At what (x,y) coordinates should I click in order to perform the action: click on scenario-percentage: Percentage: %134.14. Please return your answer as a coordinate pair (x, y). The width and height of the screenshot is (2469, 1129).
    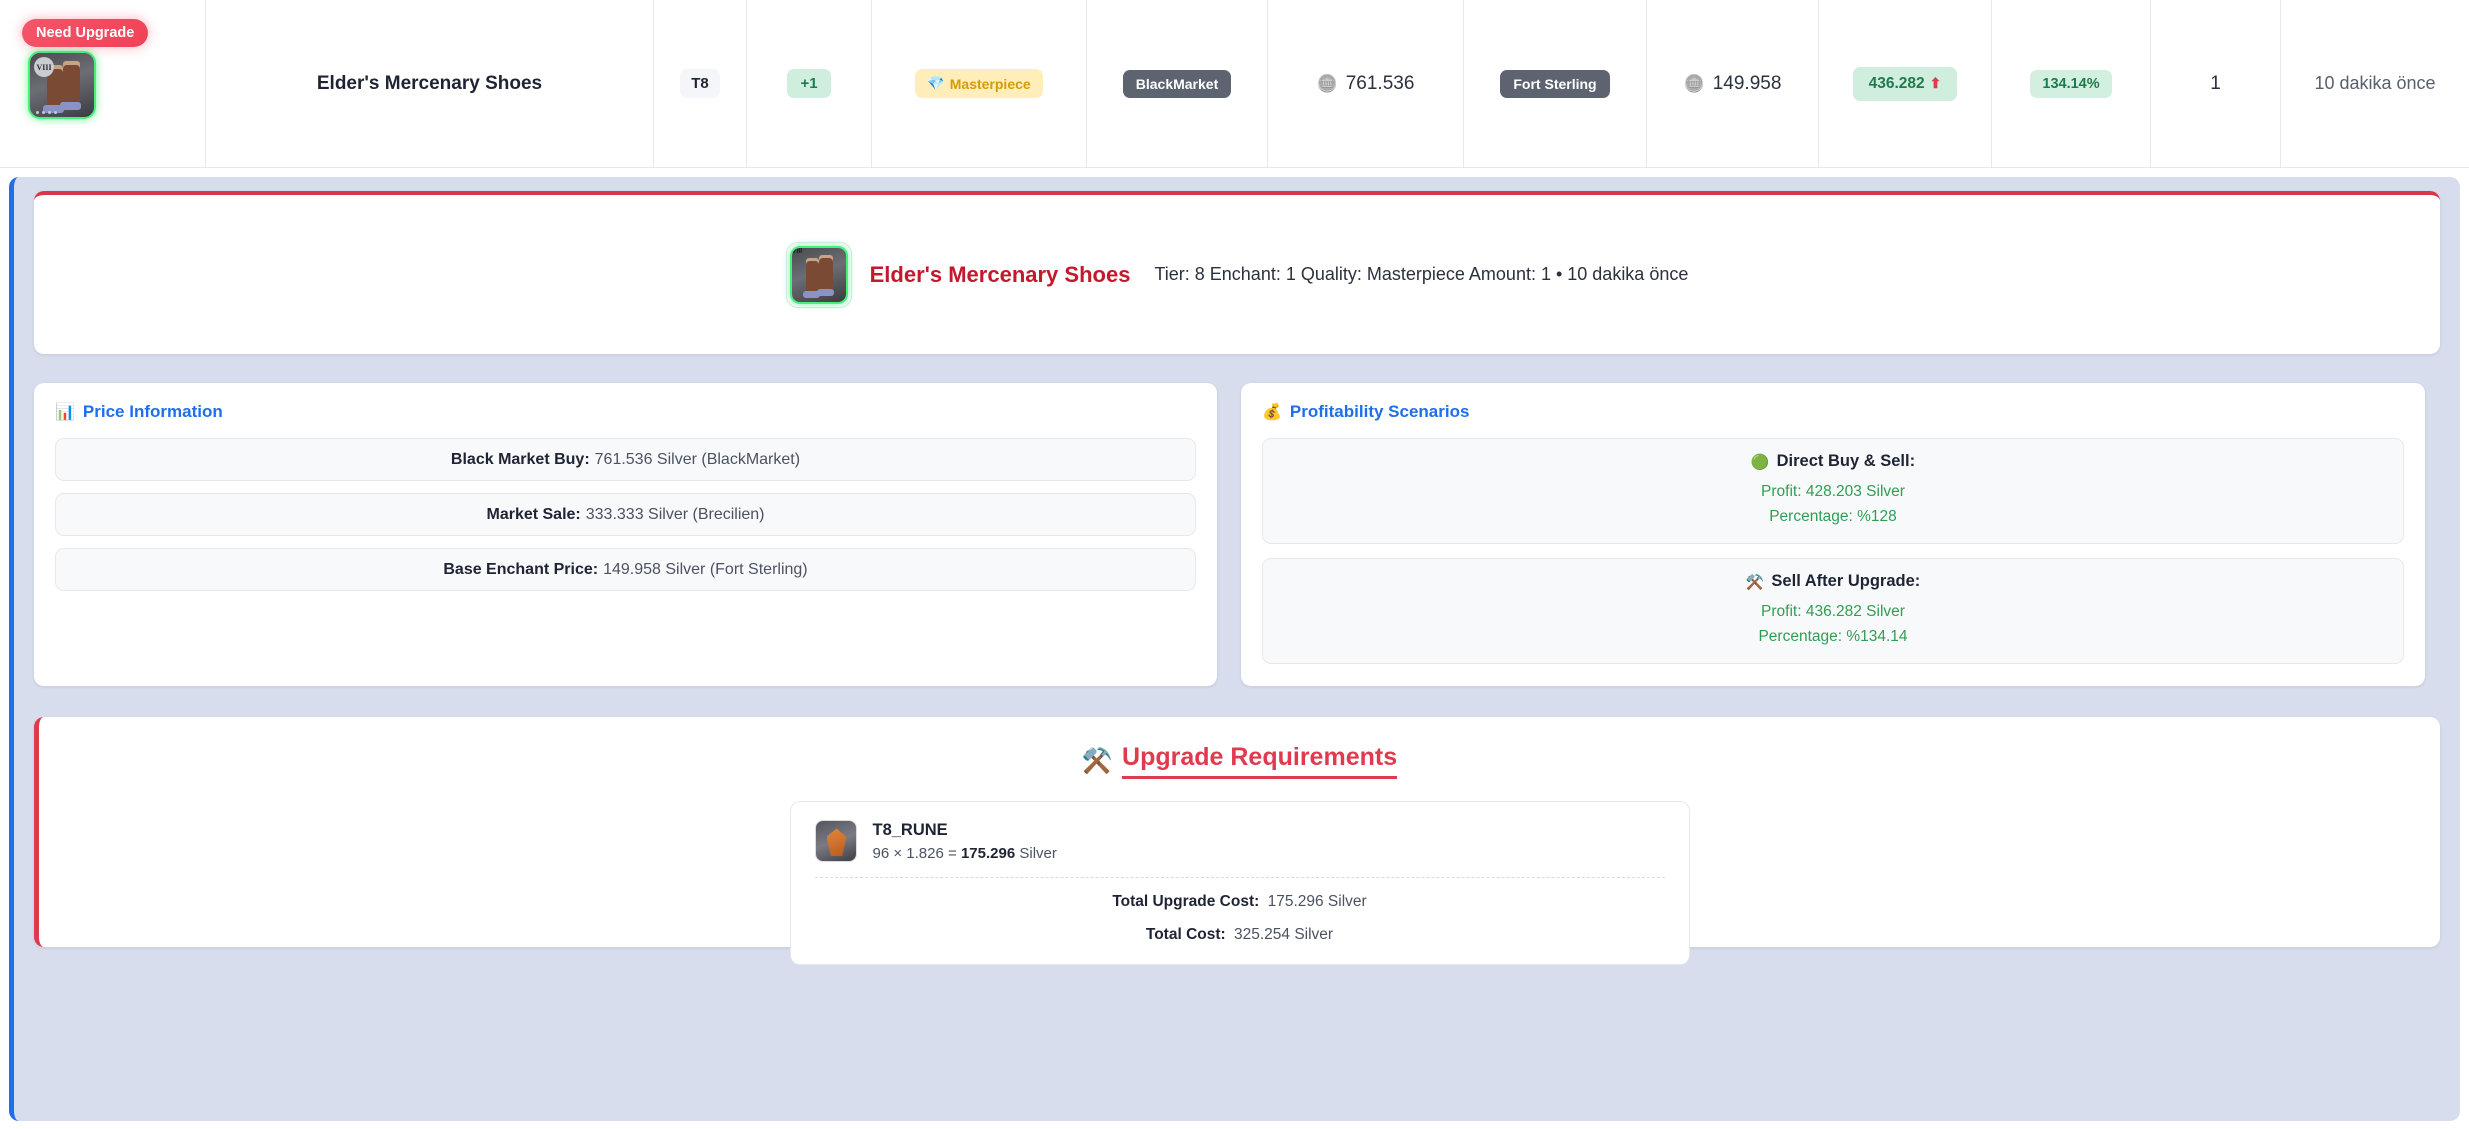
    Looking at the image, I should click on (1833, 637).